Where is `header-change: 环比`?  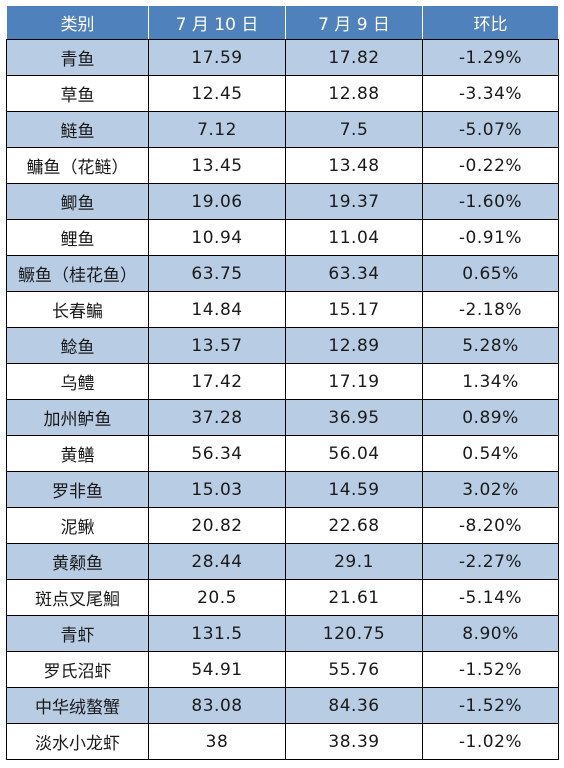
header-change: 环比 is located at coordinates (490, 22).